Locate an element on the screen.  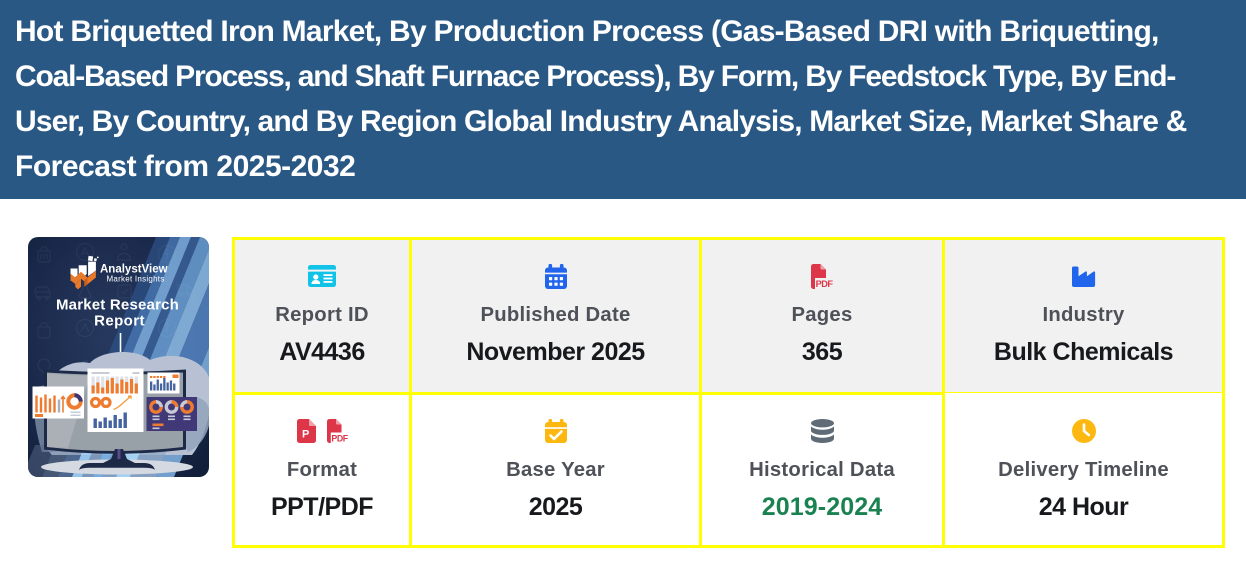
svg-text: AnalystView is located at coordinates (134, 270).